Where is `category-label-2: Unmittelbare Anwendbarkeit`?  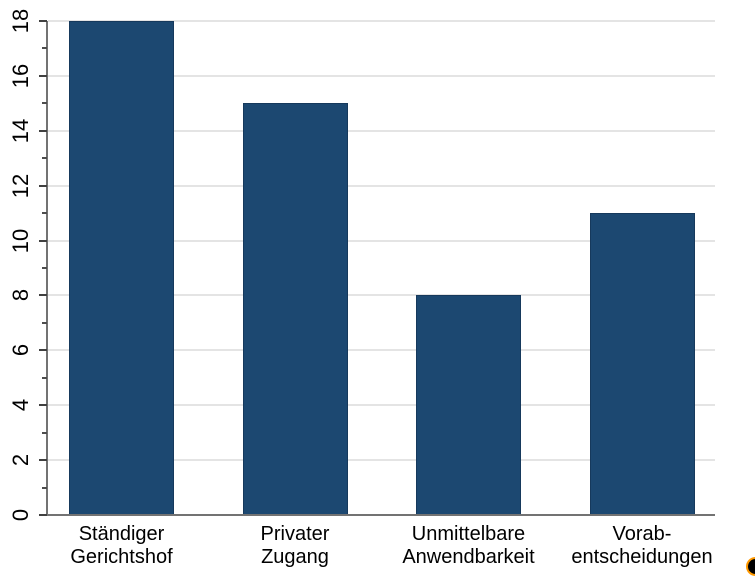 category-label-2: Unmittelbare Anwendbarkeit is located at coordinates (469, 546).